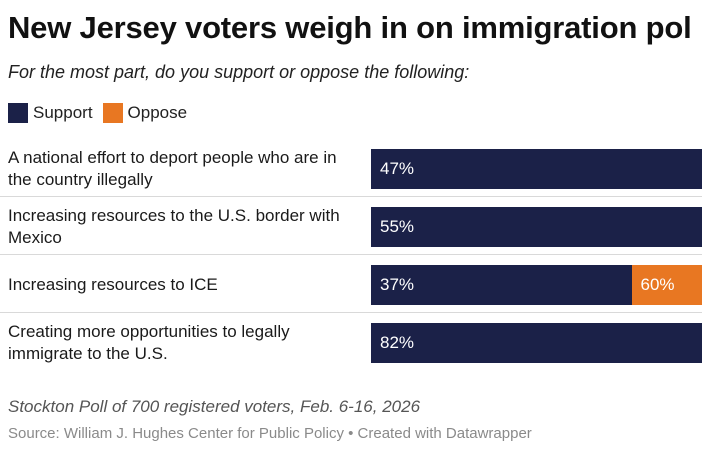 The height and width of the screenshot is (451, 702). I want to click on data-label-support: 55%, so click(397, 226).